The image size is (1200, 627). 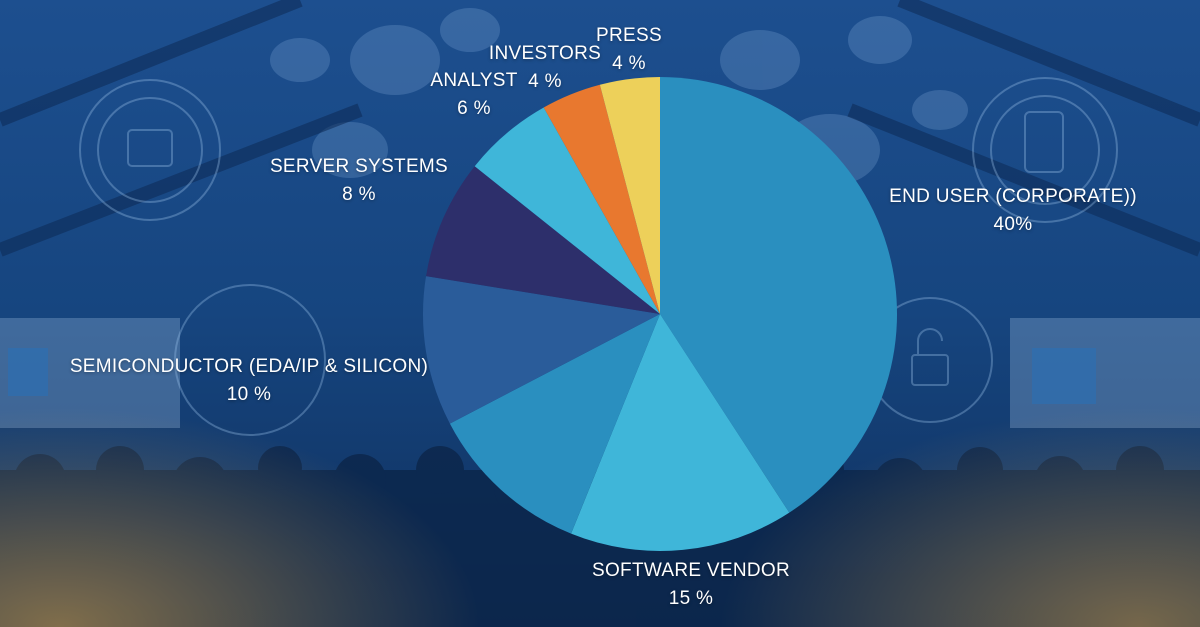 I want to click on pie-slice-analyst, so click(x=567, y=210).